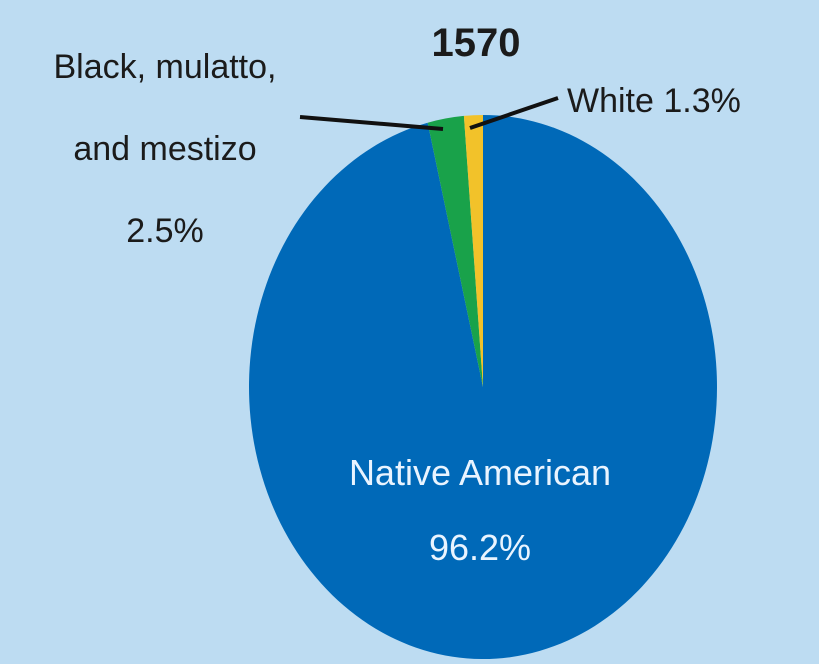 The width and height of the screenshot is (819, 664). What do you see at coordinates (455, 251) in the screenshot?
I see `pie-slice-black-mulatto-and-mestizo` at bounding box center [455, 251].